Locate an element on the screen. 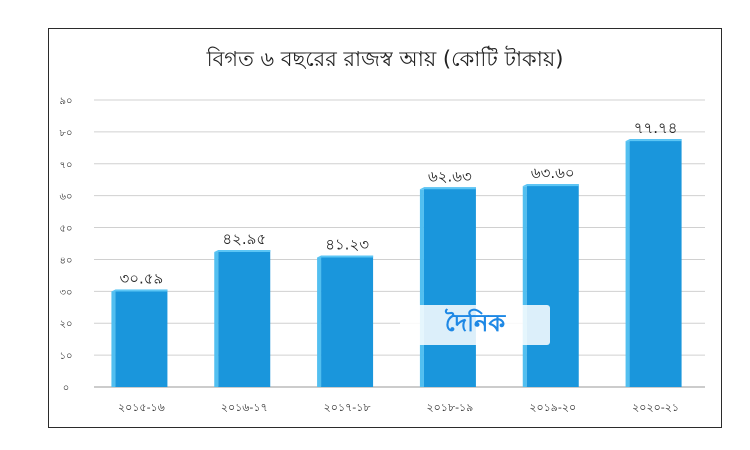  x-tick-label: ২০১৬-১৭ is located at coordinates (244, 407).